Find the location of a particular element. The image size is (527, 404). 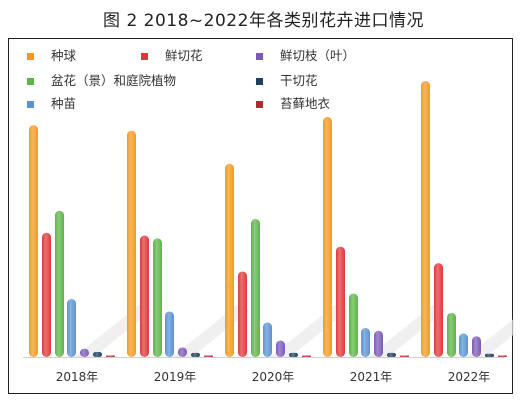

x-tick-0: 2018年 is located at coordinates (77, 377).